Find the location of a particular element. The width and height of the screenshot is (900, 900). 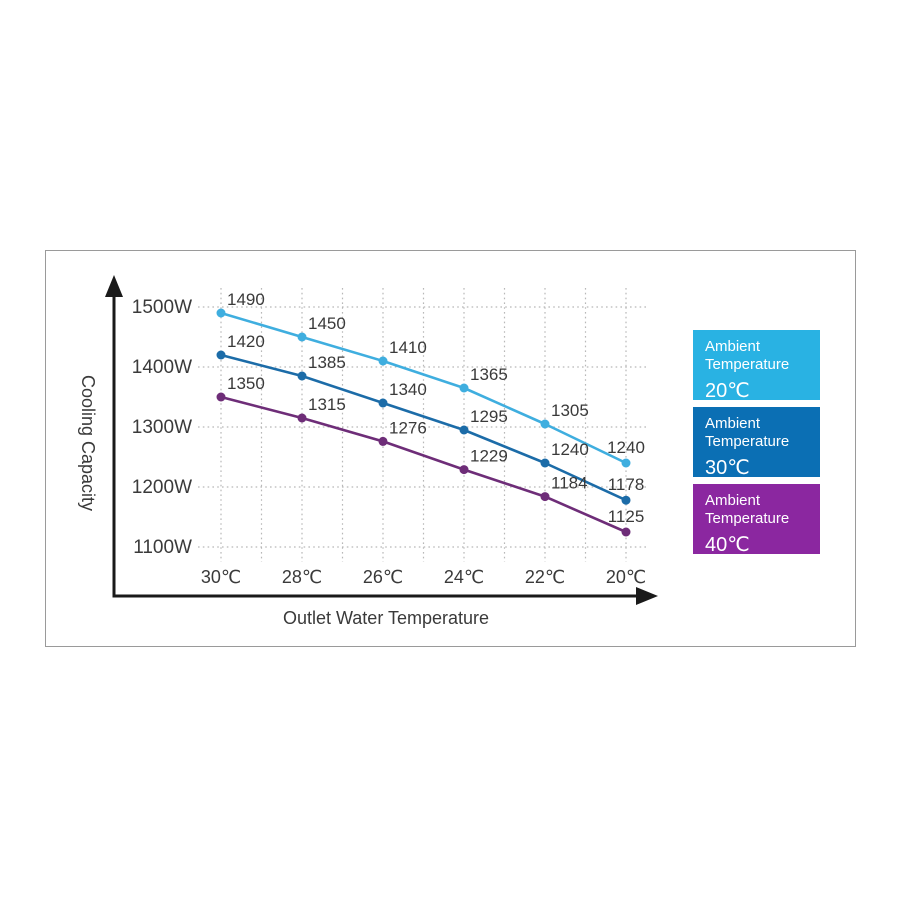

data-point-label: 1350 is located at coordinates (246, 383).